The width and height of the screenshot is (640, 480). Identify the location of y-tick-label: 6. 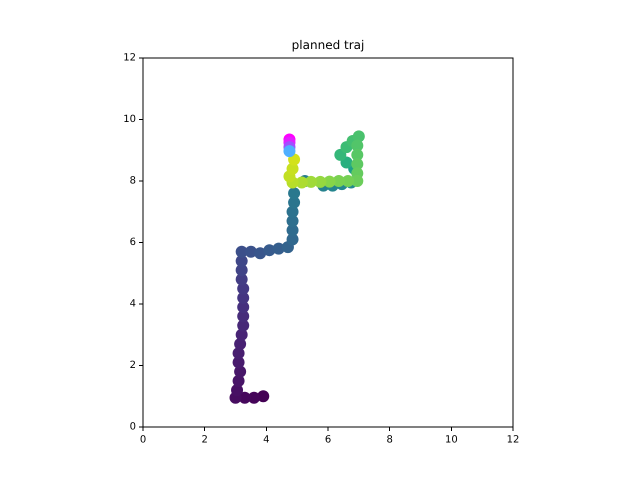
(133, 242).